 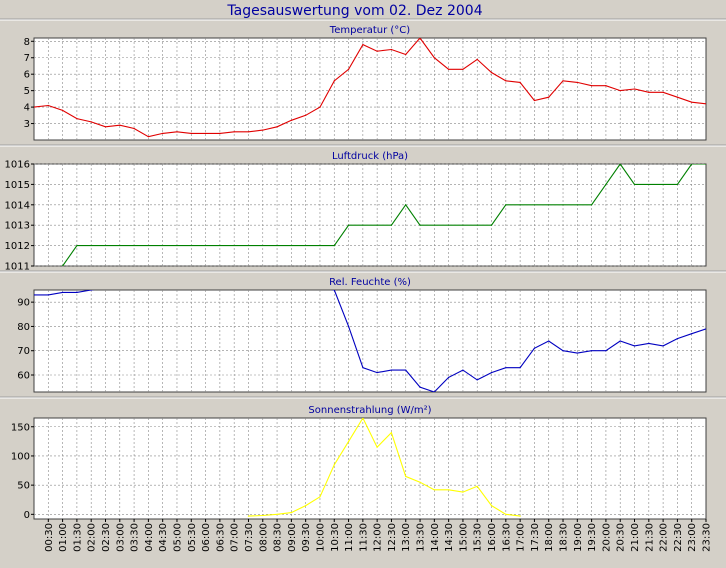 I want to click on x-tick-label: 17:30, so click(x=535, y=537).